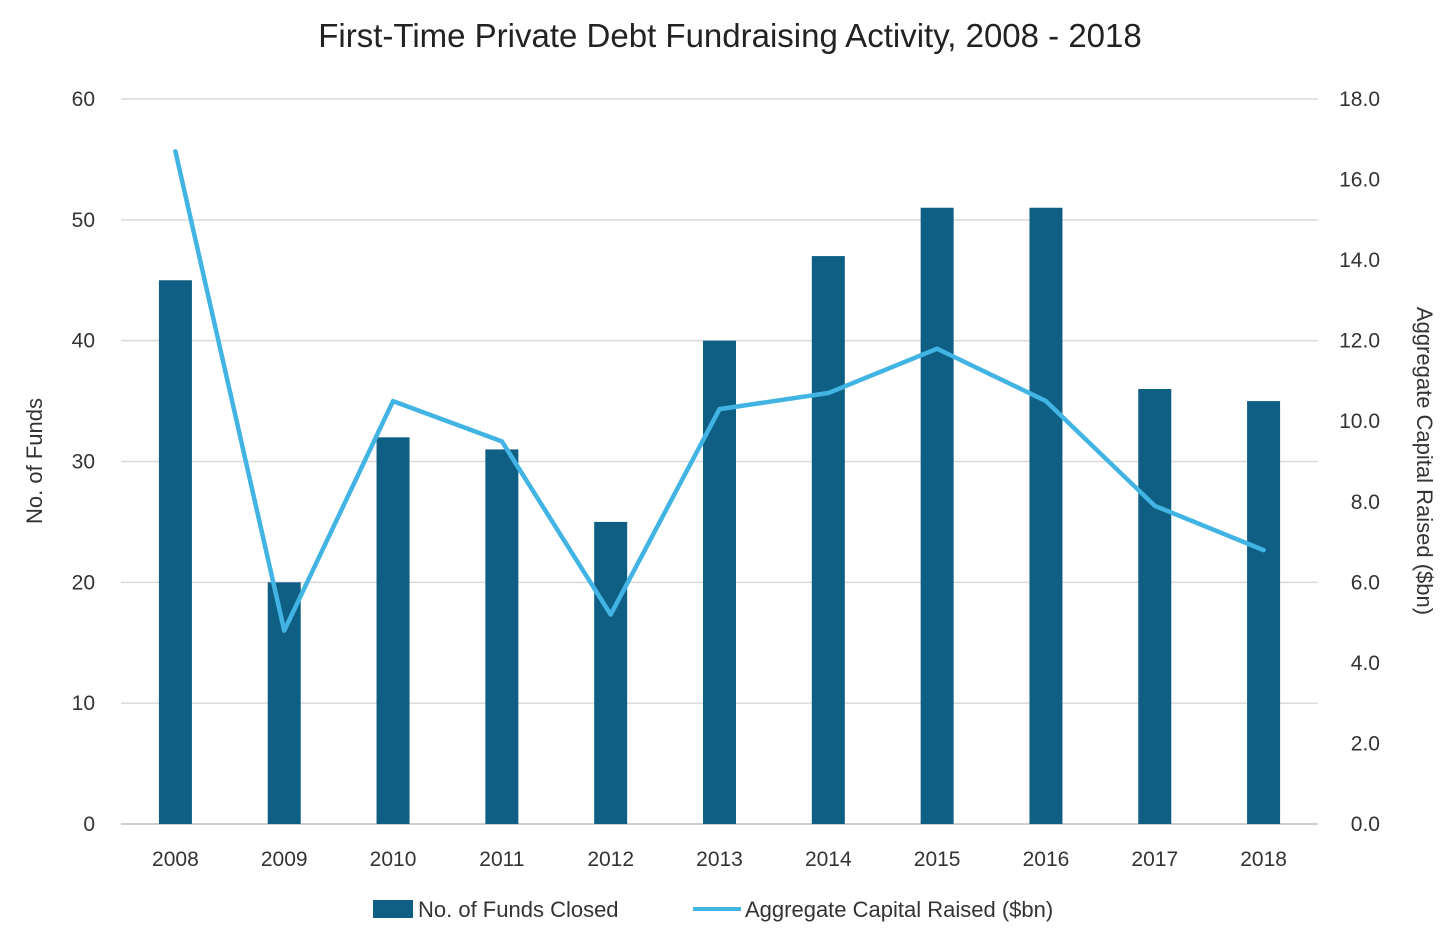  What do you see at coordinates (1365, 663) in the screenshot?
I see `right-tick-label: 4.0` at bounding box center [1365, 663].